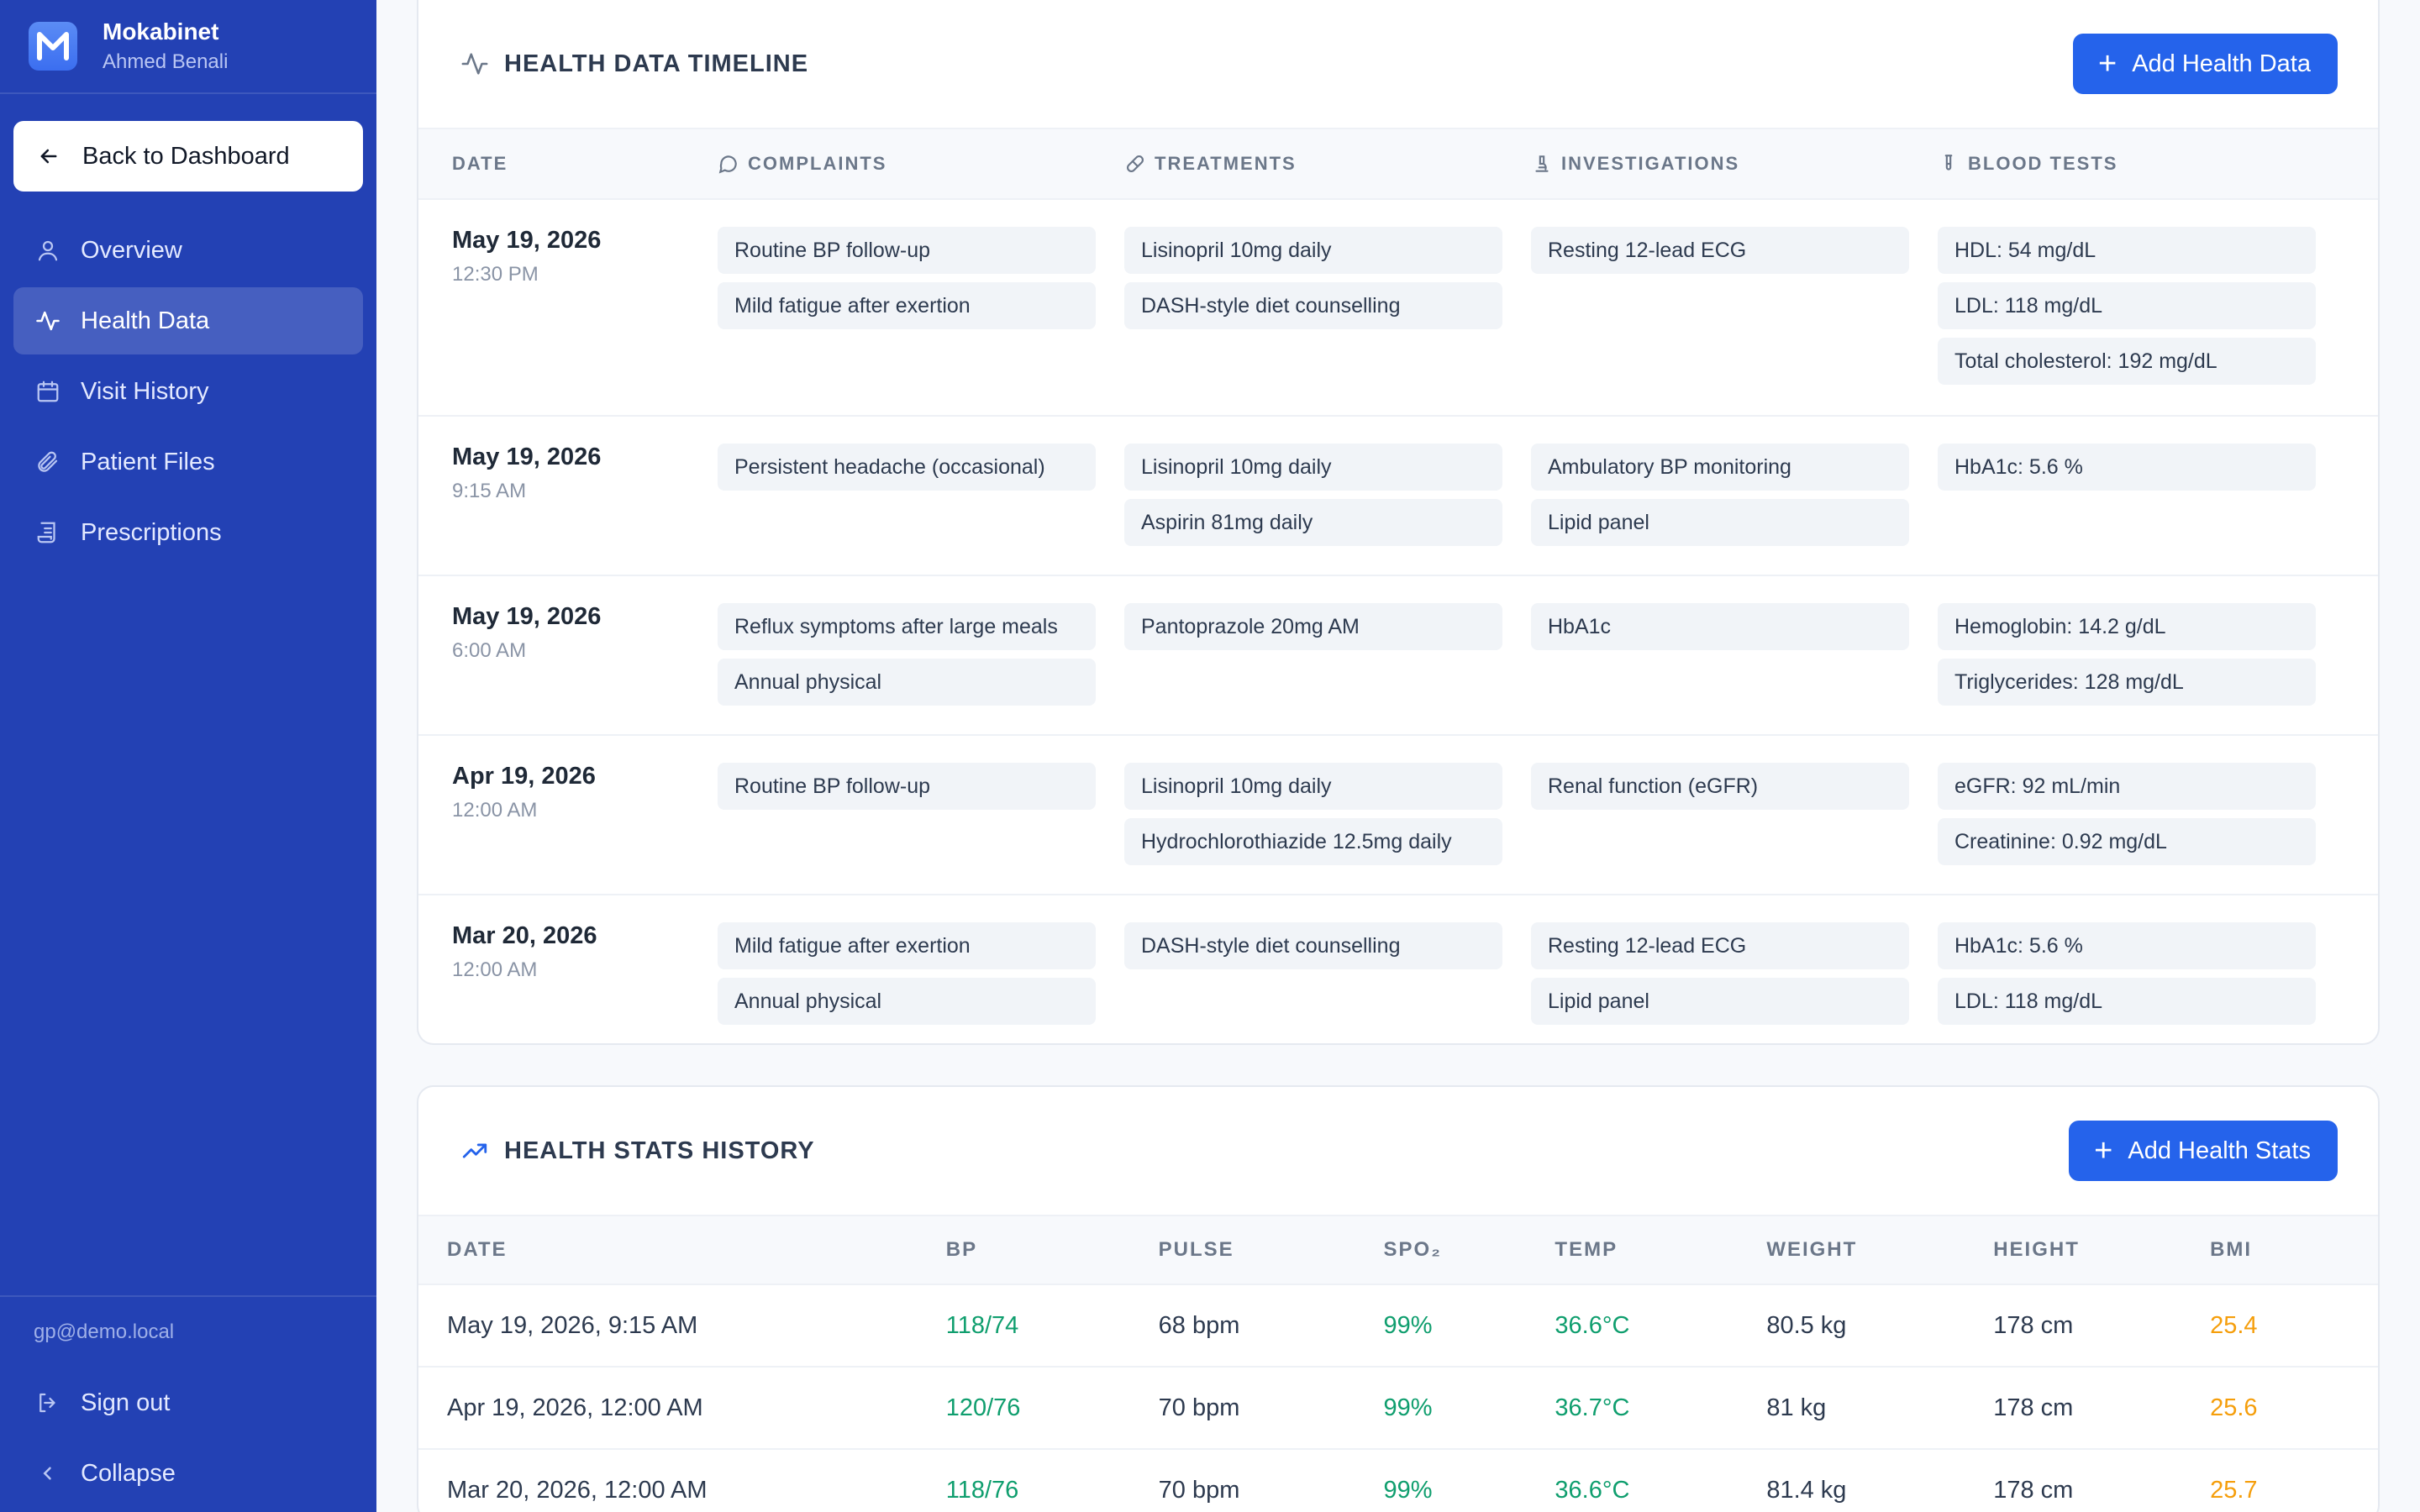 The height and width of the screenshot is (1512, 2420). Describe the element at coordinates (1313, 668) in the screenshot. I see `treatments-cell: Pantoprazole 20mg AM` at that location.